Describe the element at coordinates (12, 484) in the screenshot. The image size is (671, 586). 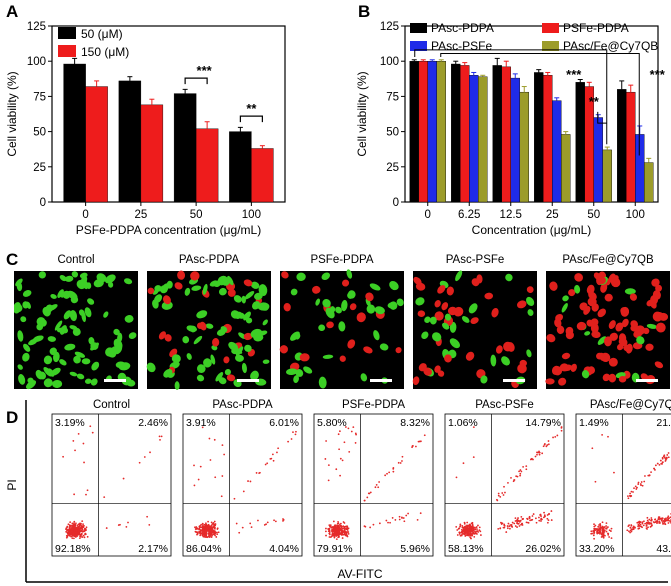
I see `y-axis-label: PI` at that location.